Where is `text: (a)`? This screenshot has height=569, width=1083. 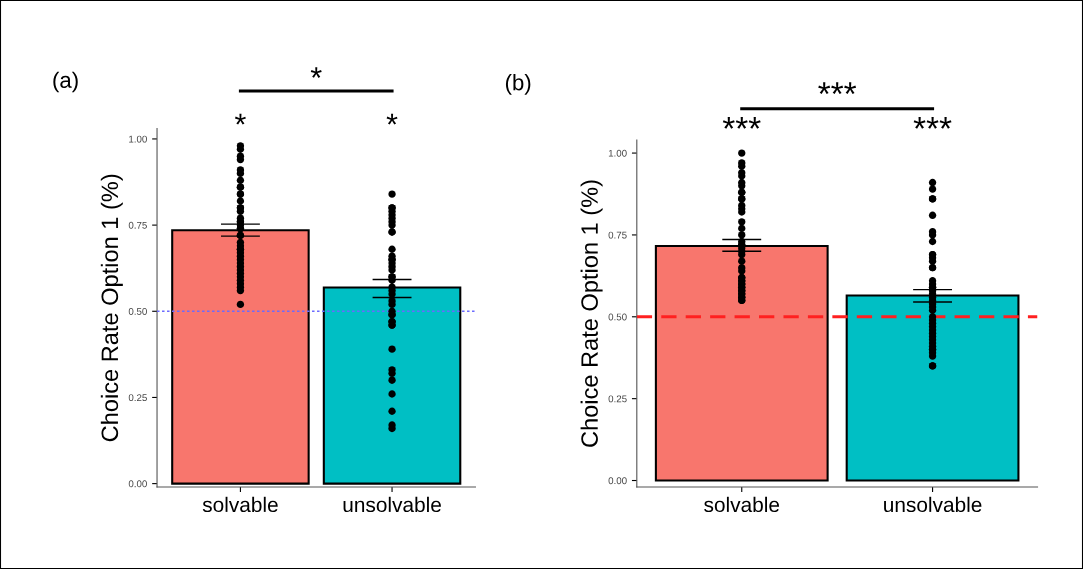 text: (a) is located at coordinates (65, 82).